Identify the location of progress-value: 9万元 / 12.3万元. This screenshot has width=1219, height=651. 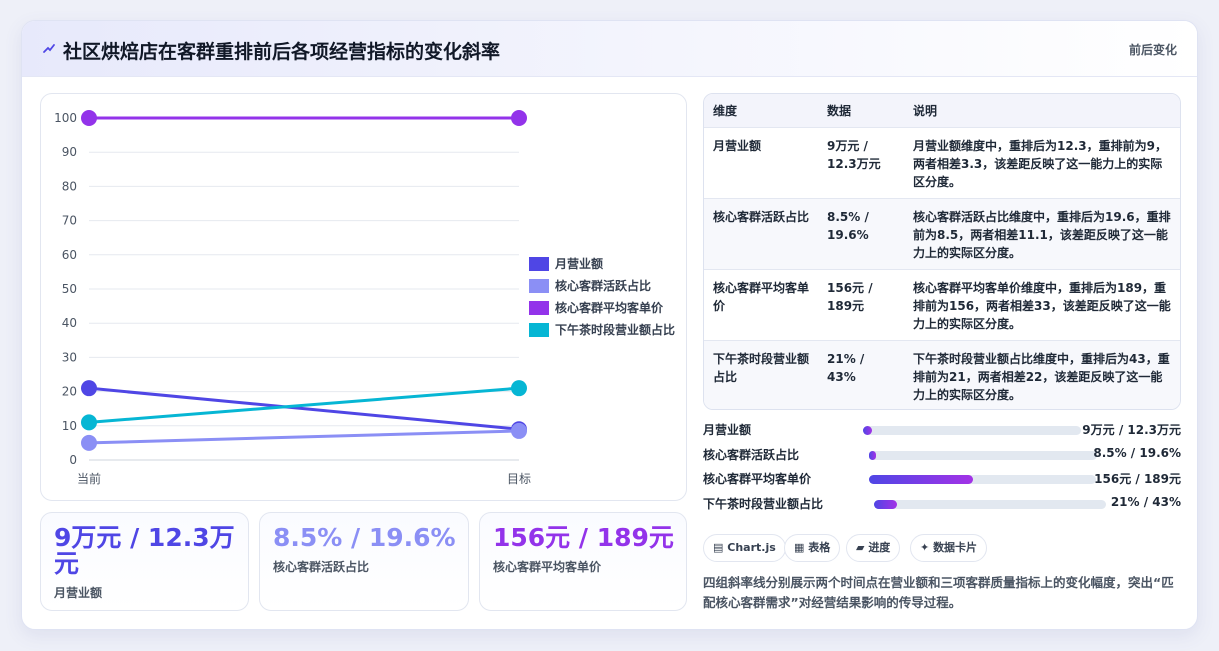
(1131, 430).